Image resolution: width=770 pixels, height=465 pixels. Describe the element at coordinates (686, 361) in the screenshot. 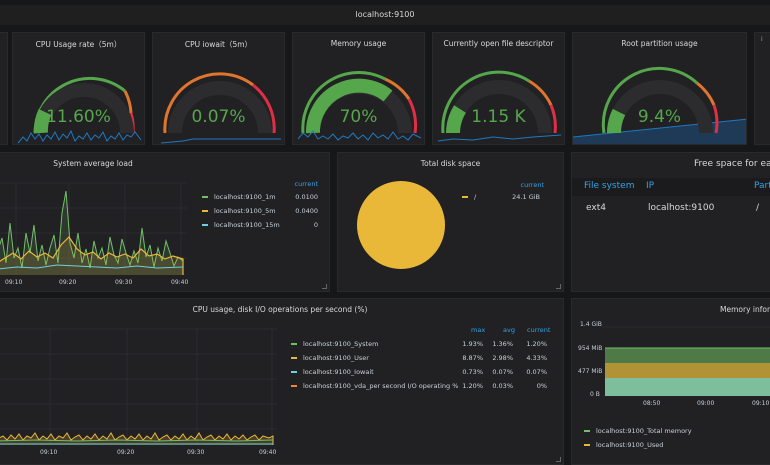

I see `memory-chart-svg` at that location.